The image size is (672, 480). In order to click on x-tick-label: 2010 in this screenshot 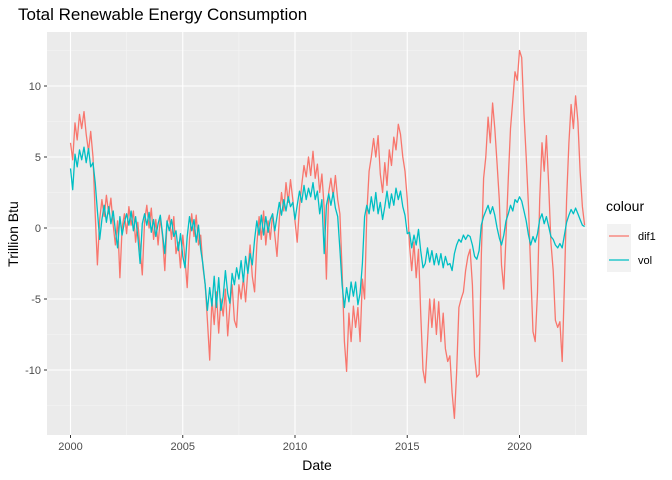, I will do `click(295, 447)`.